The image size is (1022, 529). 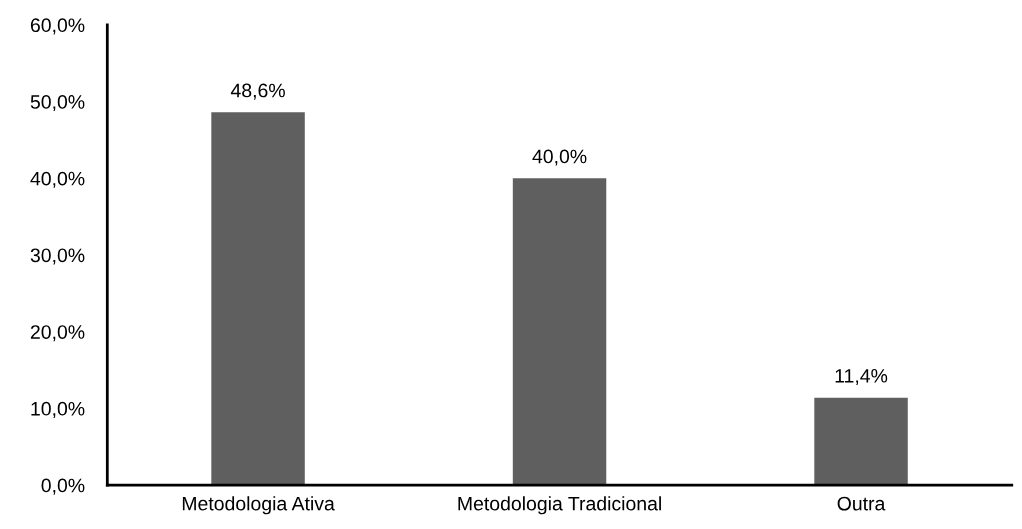 What do you see at coordinates (57, 26) in the screenshot?
I see `y-tick-label: 60,0%` at bounding box center [57, 26].